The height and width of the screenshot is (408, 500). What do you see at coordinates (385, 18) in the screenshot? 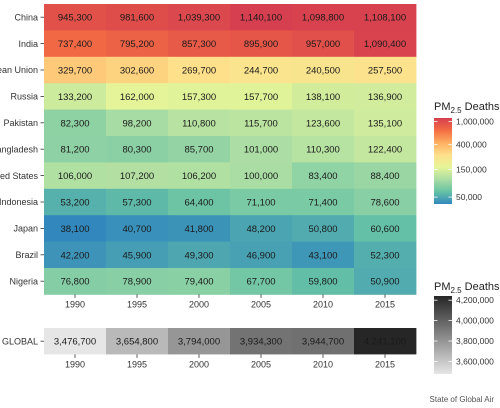
I see `cell-value-label: 1,108,100` at bounding box center [385, 18].